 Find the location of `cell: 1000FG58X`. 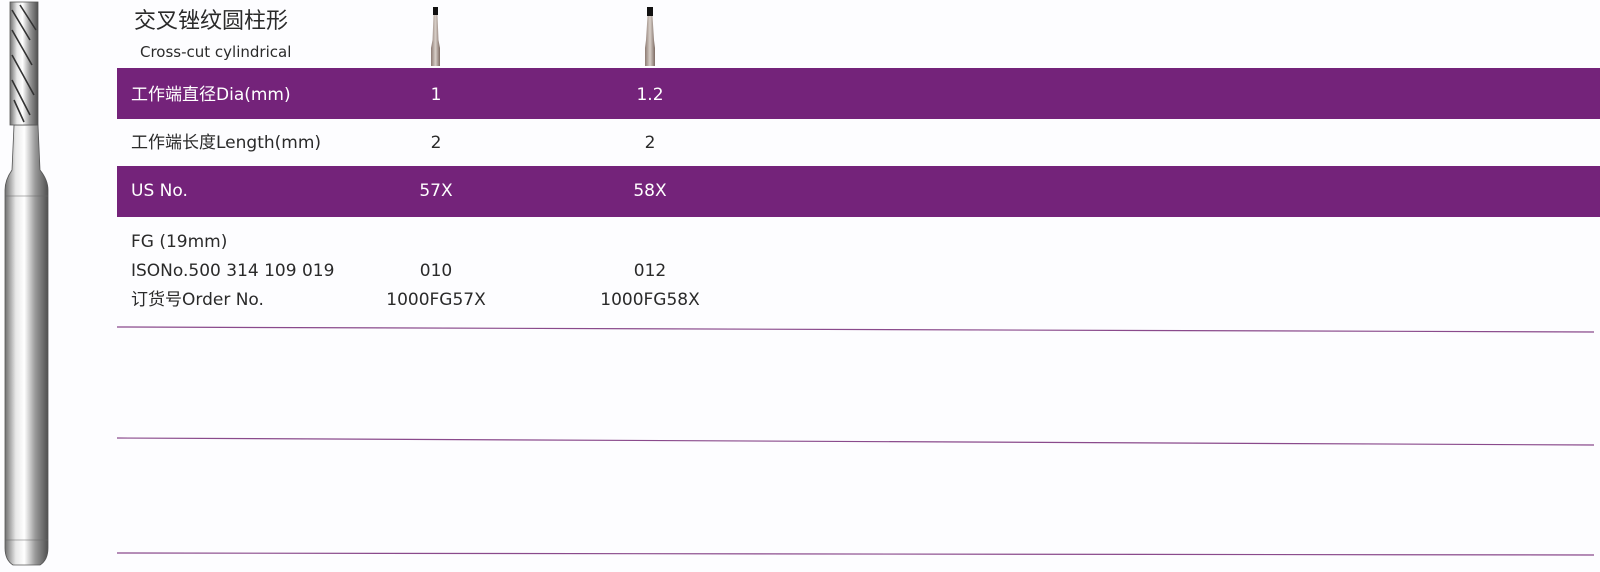

cell: 1000FG58X is located at coordinates (650, 300).